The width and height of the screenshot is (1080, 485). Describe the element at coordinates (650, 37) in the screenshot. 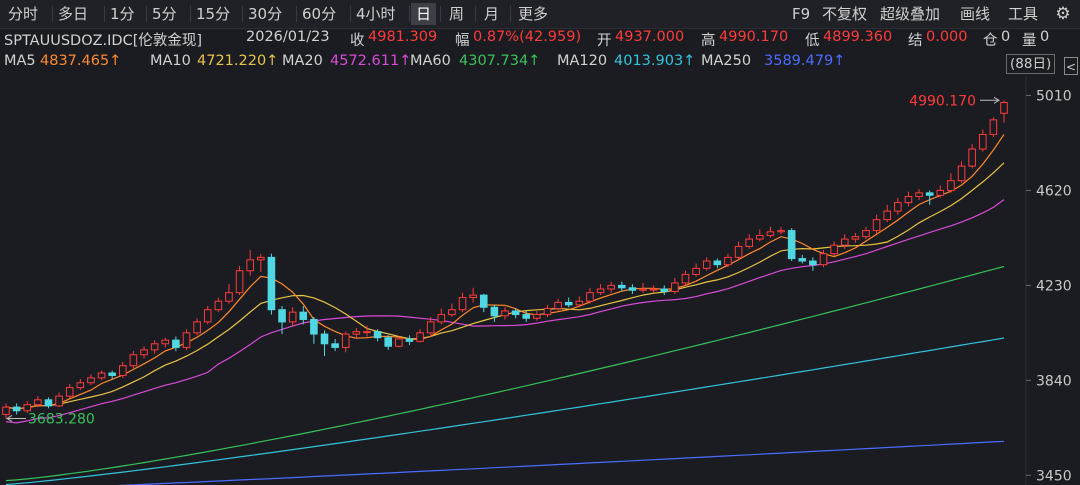

I see `open-value: 4937.000` at that location.